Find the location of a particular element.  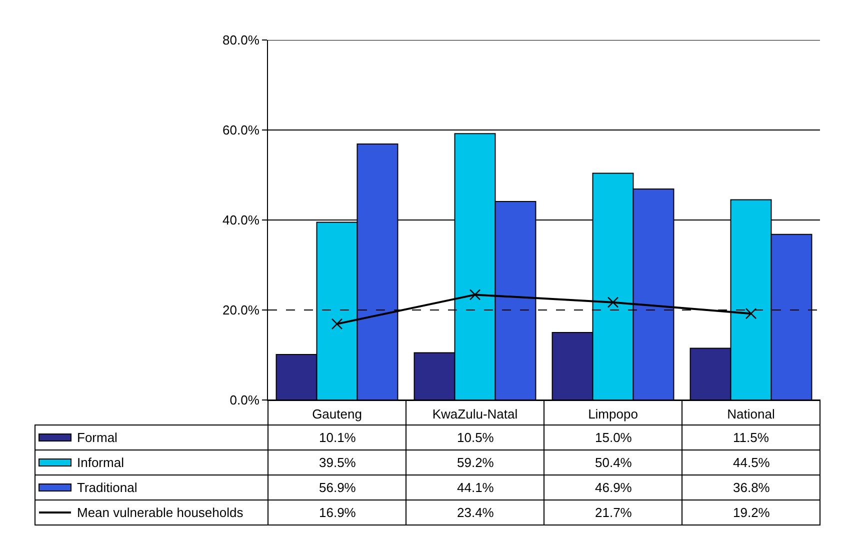

legend-label: Informal is located at coordinates (100, 462).